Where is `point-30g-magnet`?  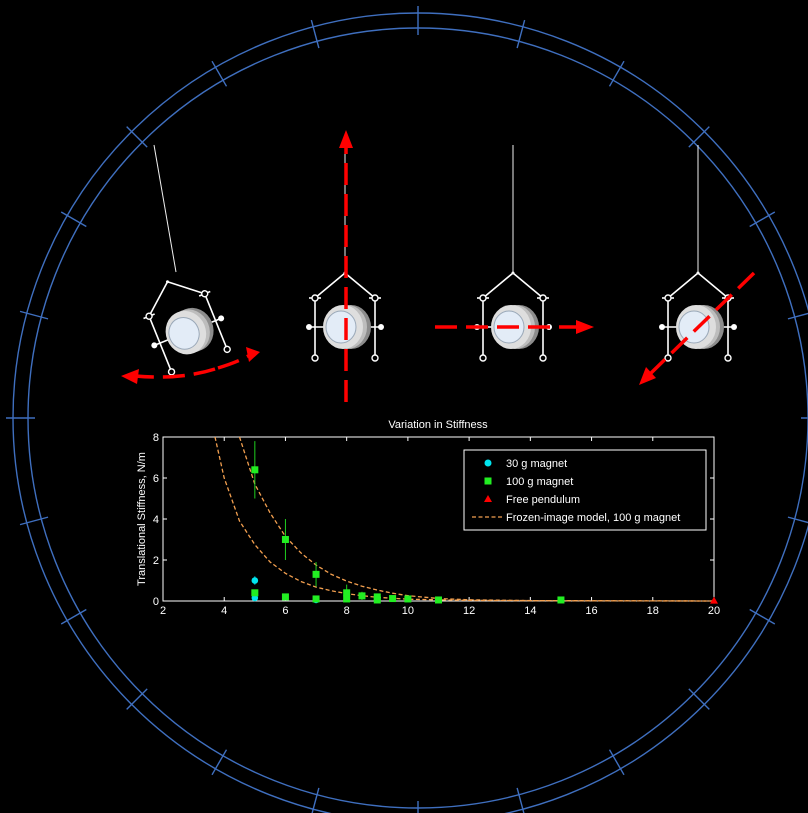 point-30g-magnet is located at coordinates (255, 580).